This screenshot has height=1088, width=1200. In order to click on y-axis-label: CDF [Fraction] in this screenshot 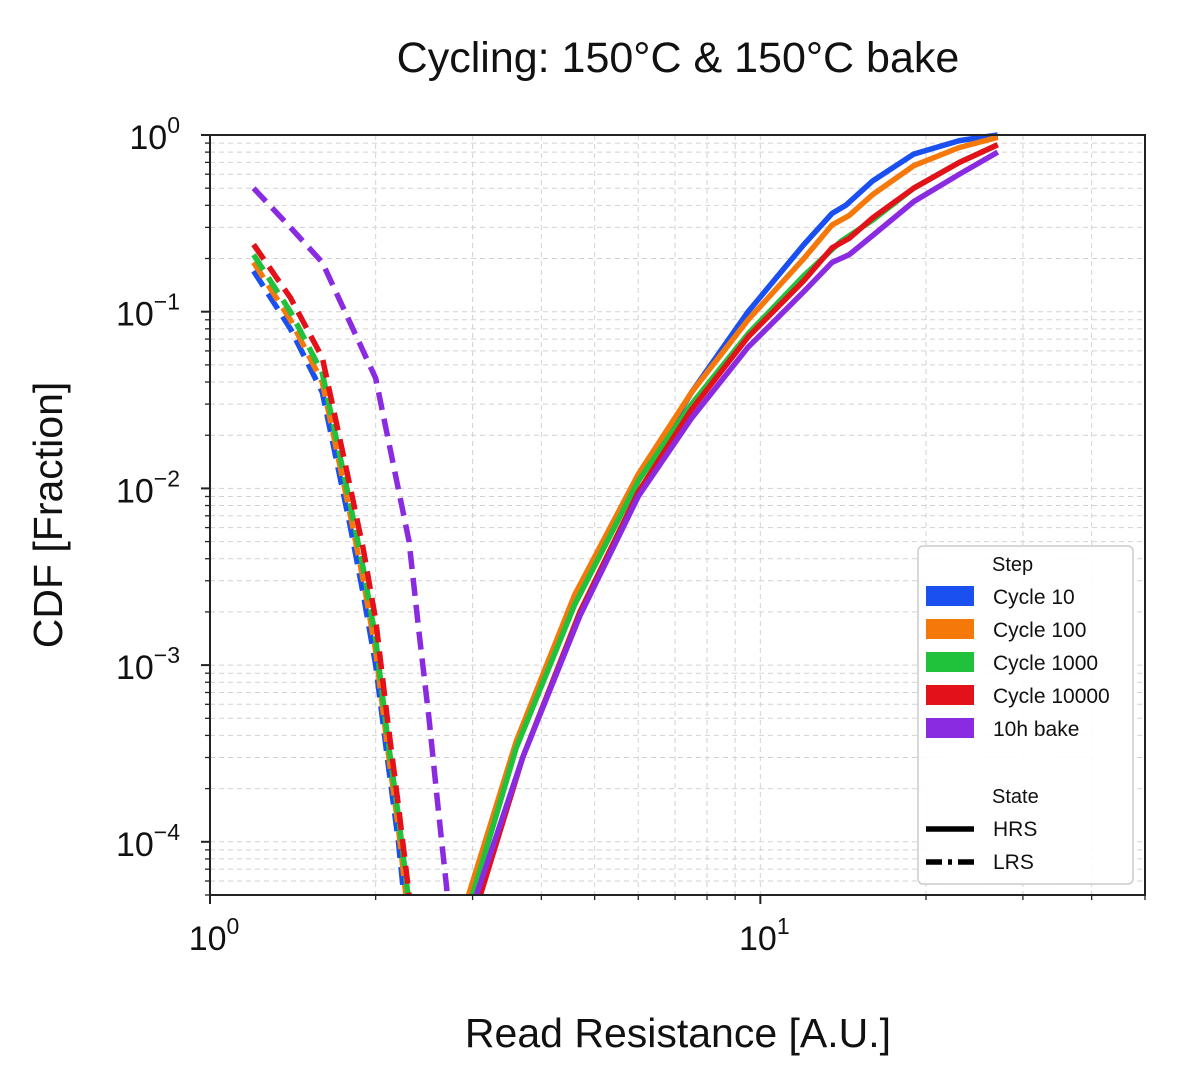, I will do `click(48, 515)`.